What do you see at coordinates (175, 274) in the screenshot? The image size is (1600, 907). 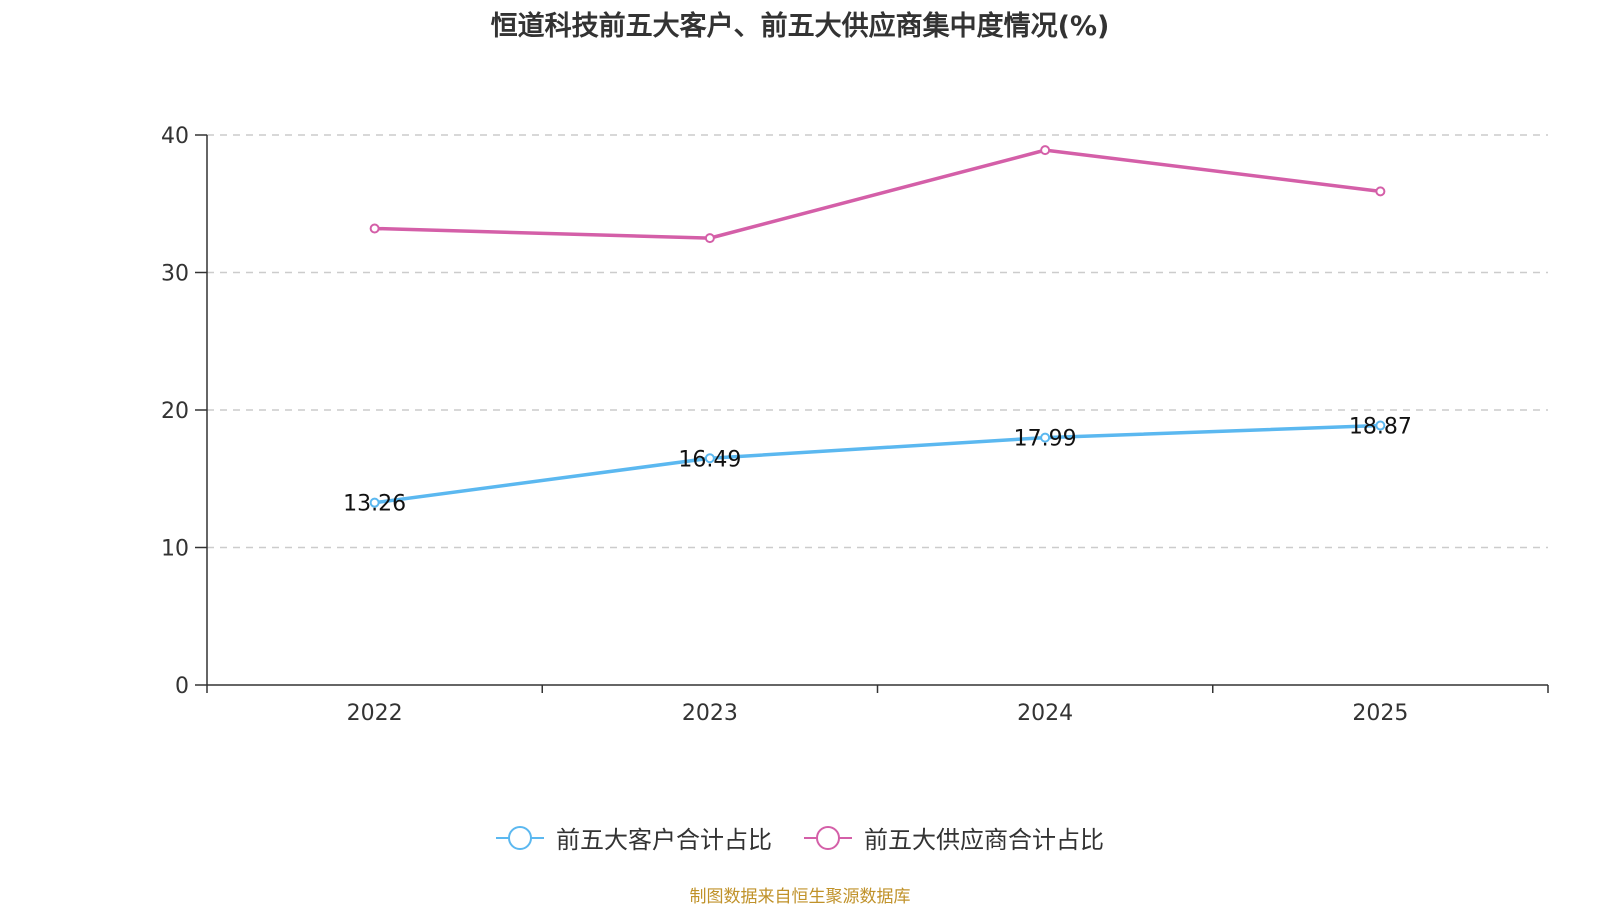 I see `y-tick-label: 30` at bounding box center [175, 274].